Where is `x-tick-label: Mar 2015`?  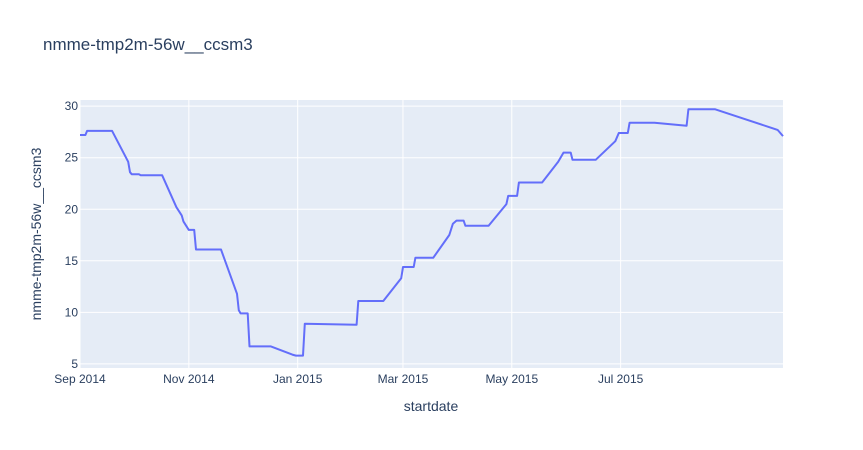
x-tick-label: Mar 2015 is located at coordinates (403, 379).